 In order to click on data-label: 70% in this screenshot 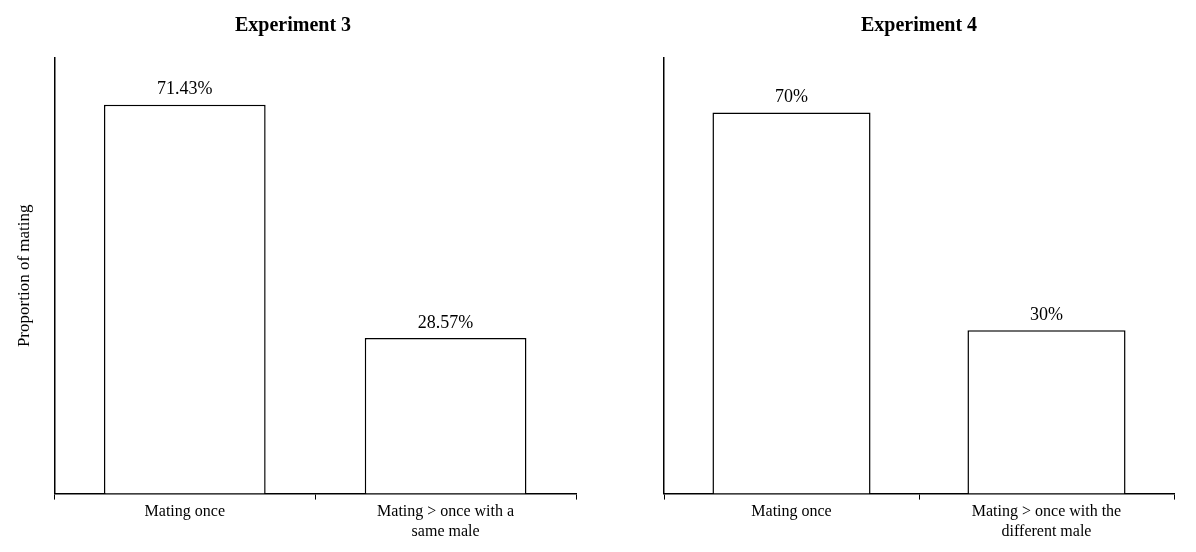, I will do `click(791, 96)`.